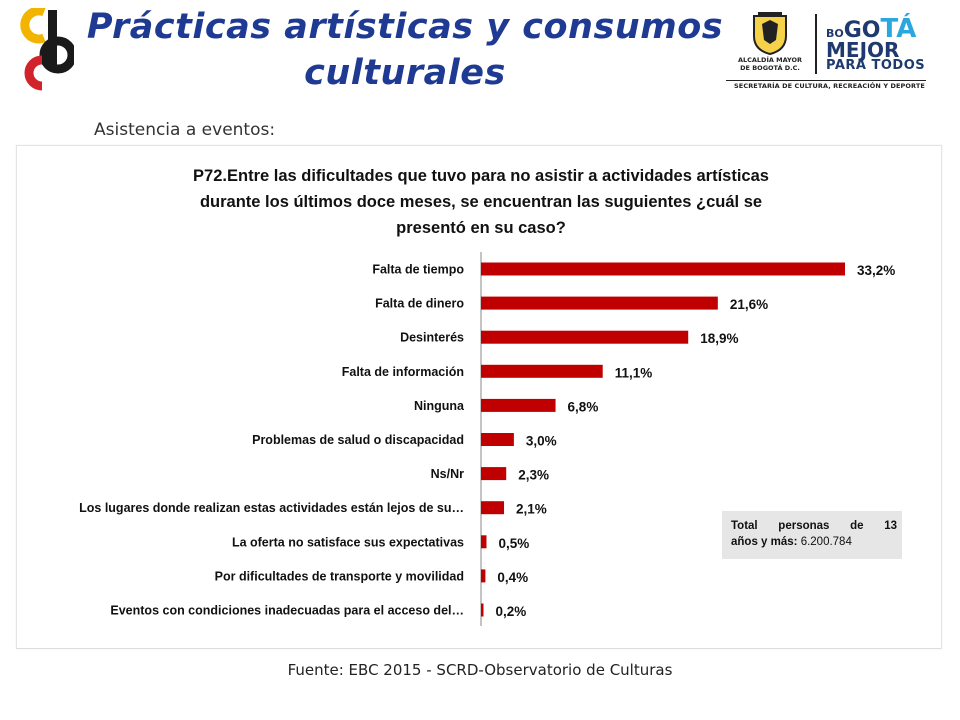  Describe the element at coordinates (47, 49) in the screenshot. I see `ocb-logo` at that location.